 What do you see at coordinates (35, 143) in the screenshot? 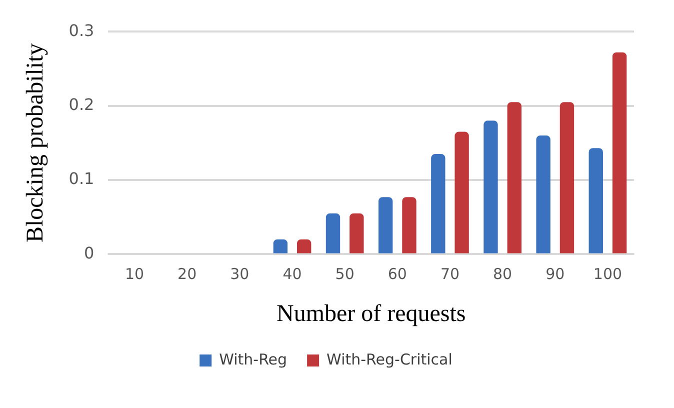
I see `y-axis-title: Blocking probability` at bounding box center [35, 143].